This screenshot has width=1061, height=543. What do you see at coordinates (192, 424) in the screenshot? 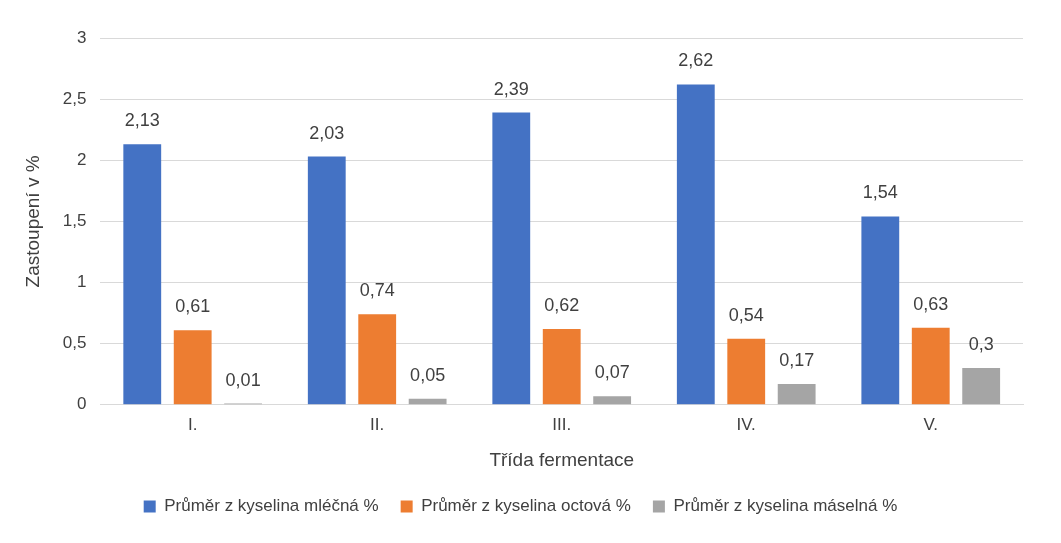
I see `x-tick-label: I.` at bounding box center [192, 424].